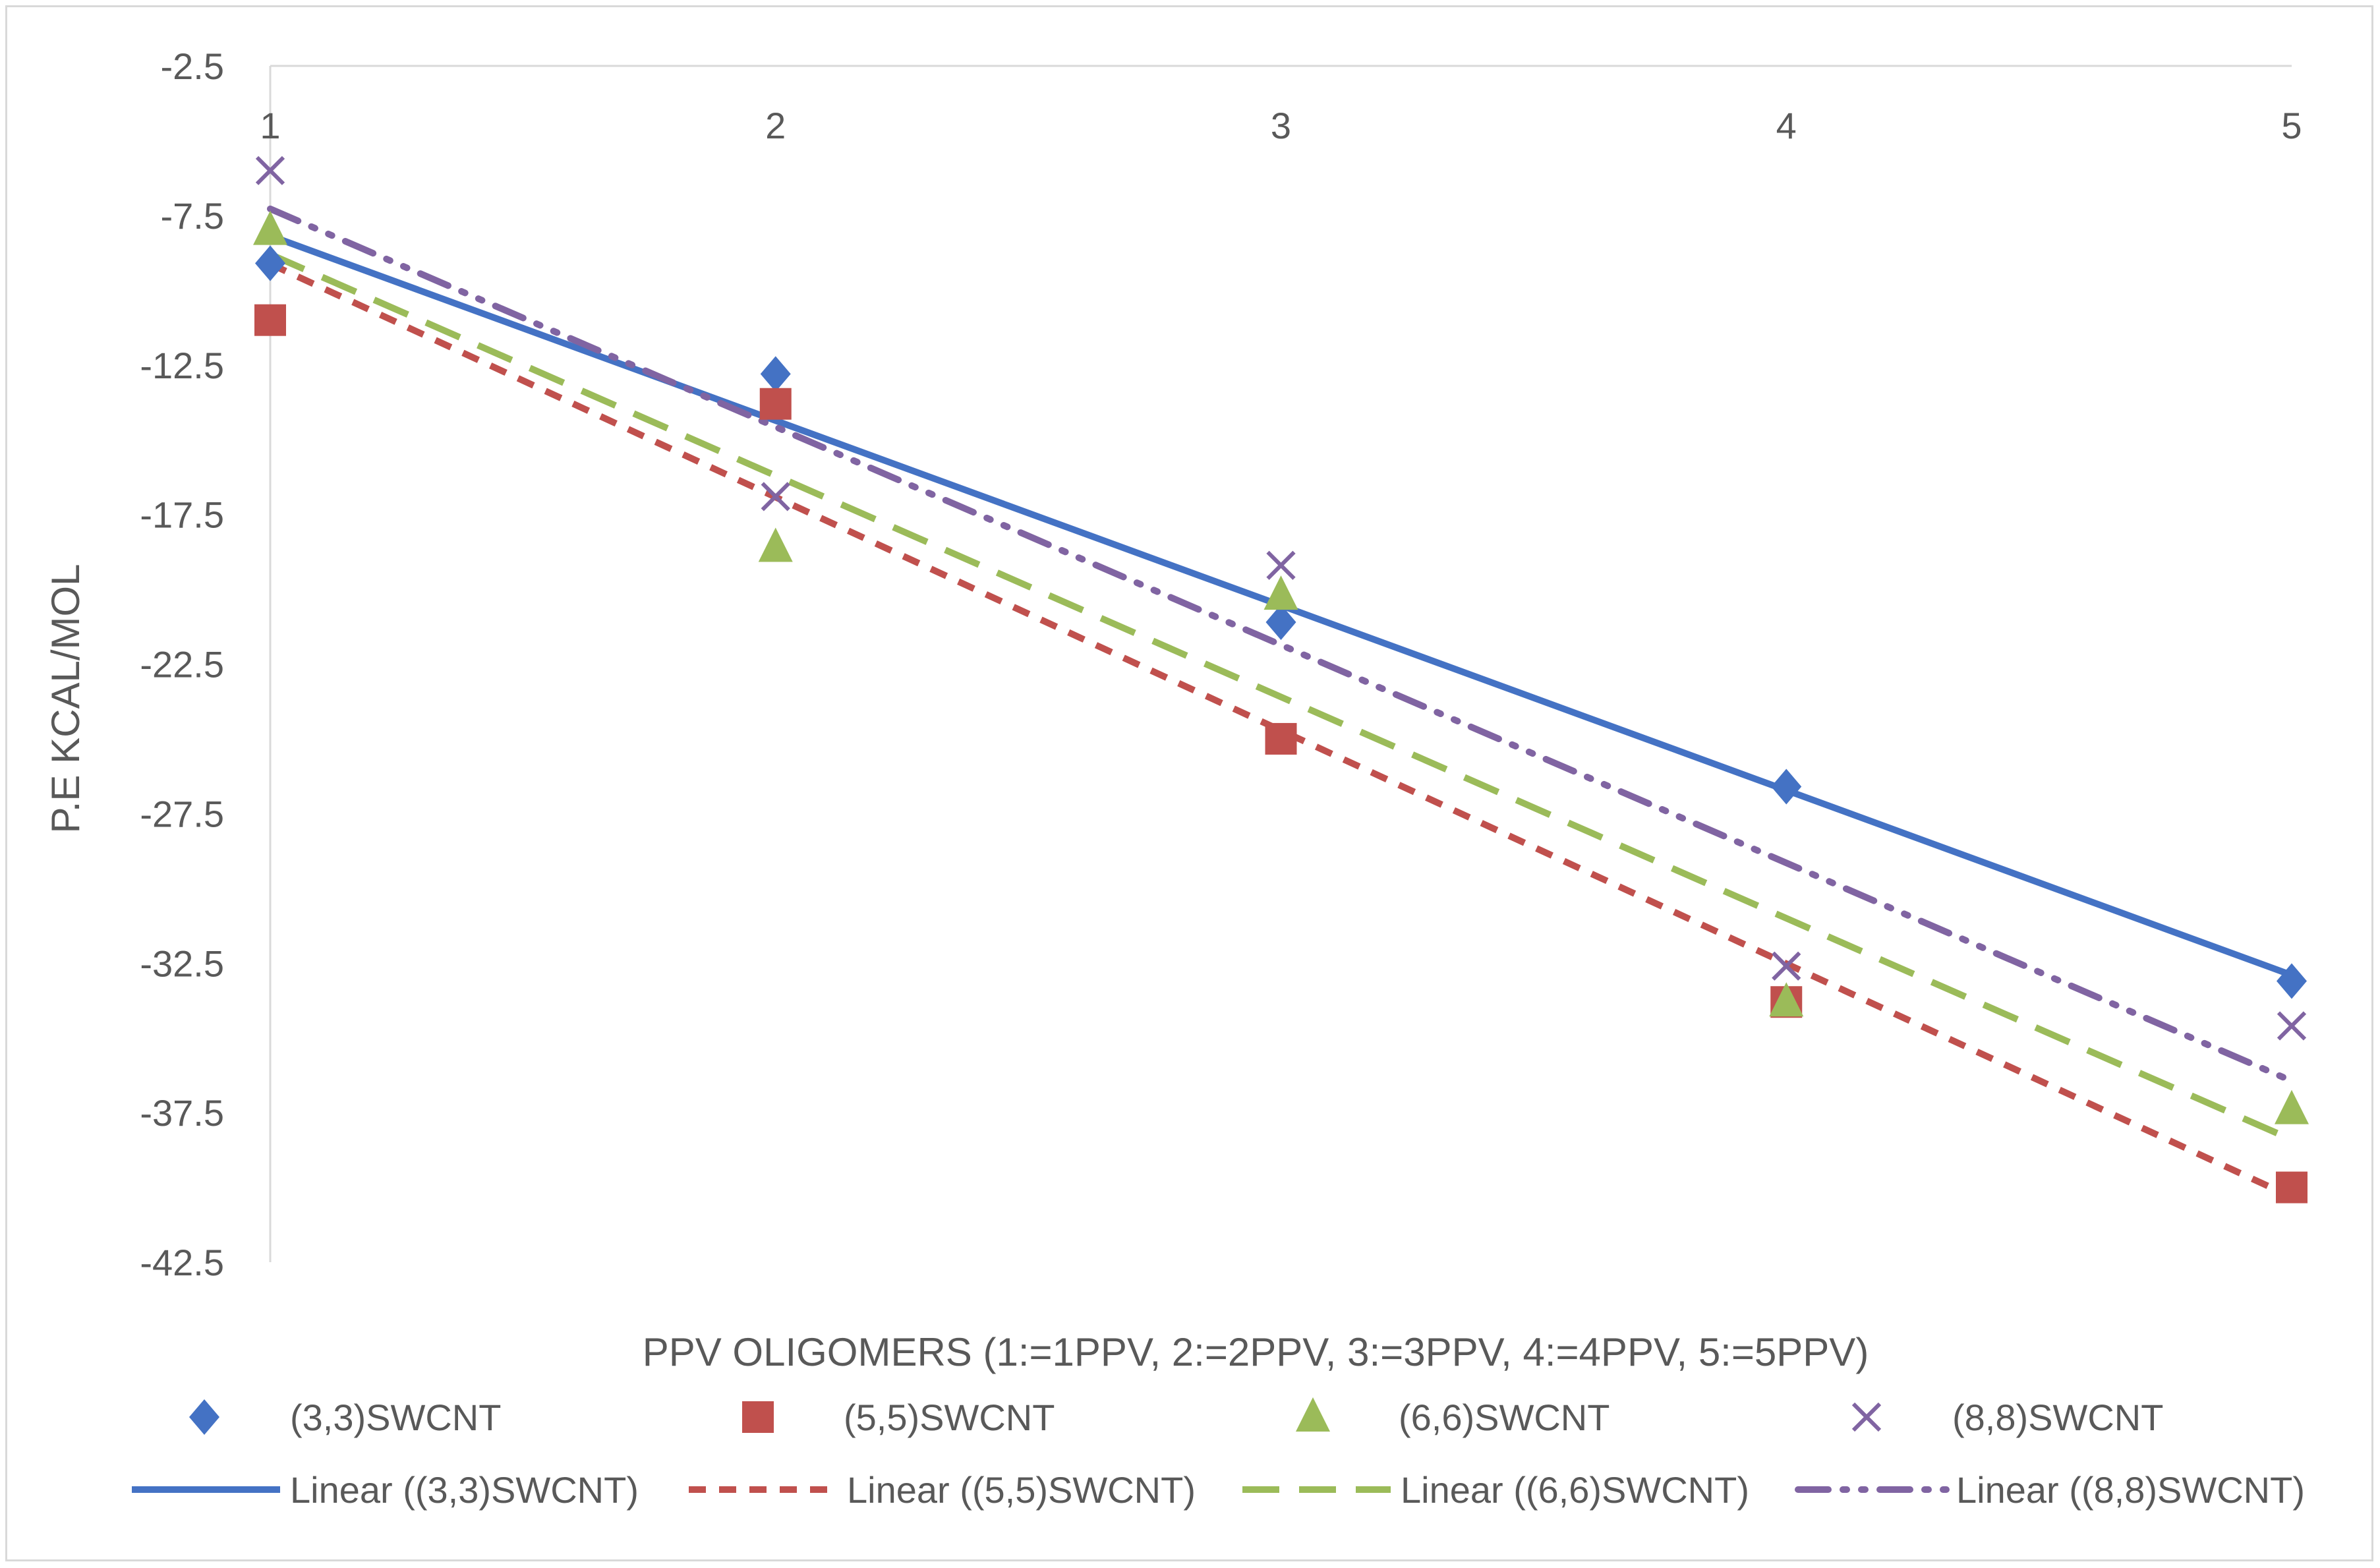  What do you see at coordinates (775, 404) in the screenshot?
I see `point-5-5-swcnt-x2` at bounding box center [775, 404].